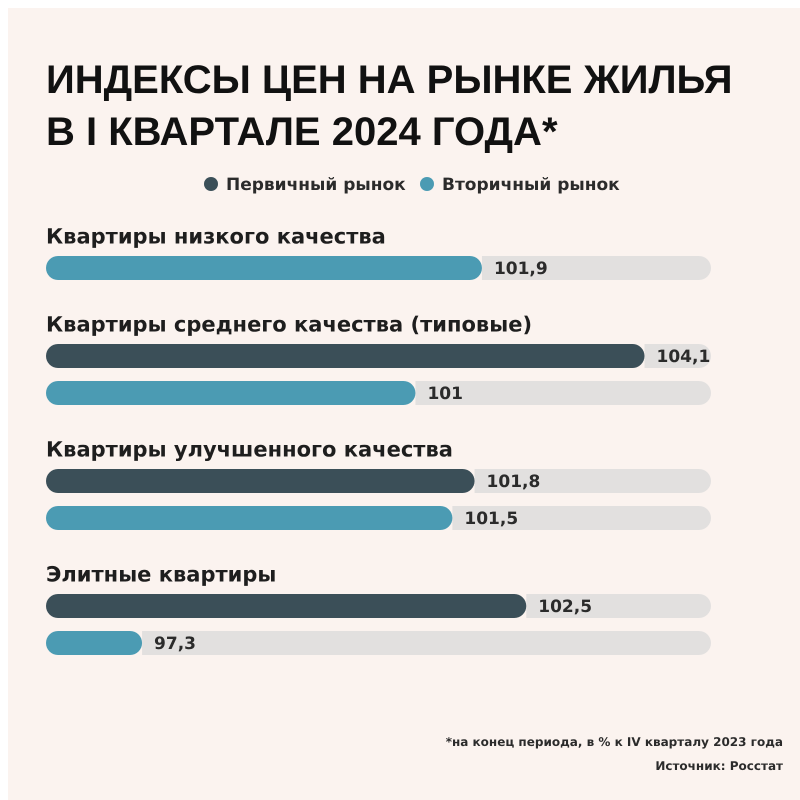 This screenshot has height=800, width=800. What do you see at coordinates (491, 518) in the screenshot?
I see `data-label: 101,5` at bounding box center [491, 518].